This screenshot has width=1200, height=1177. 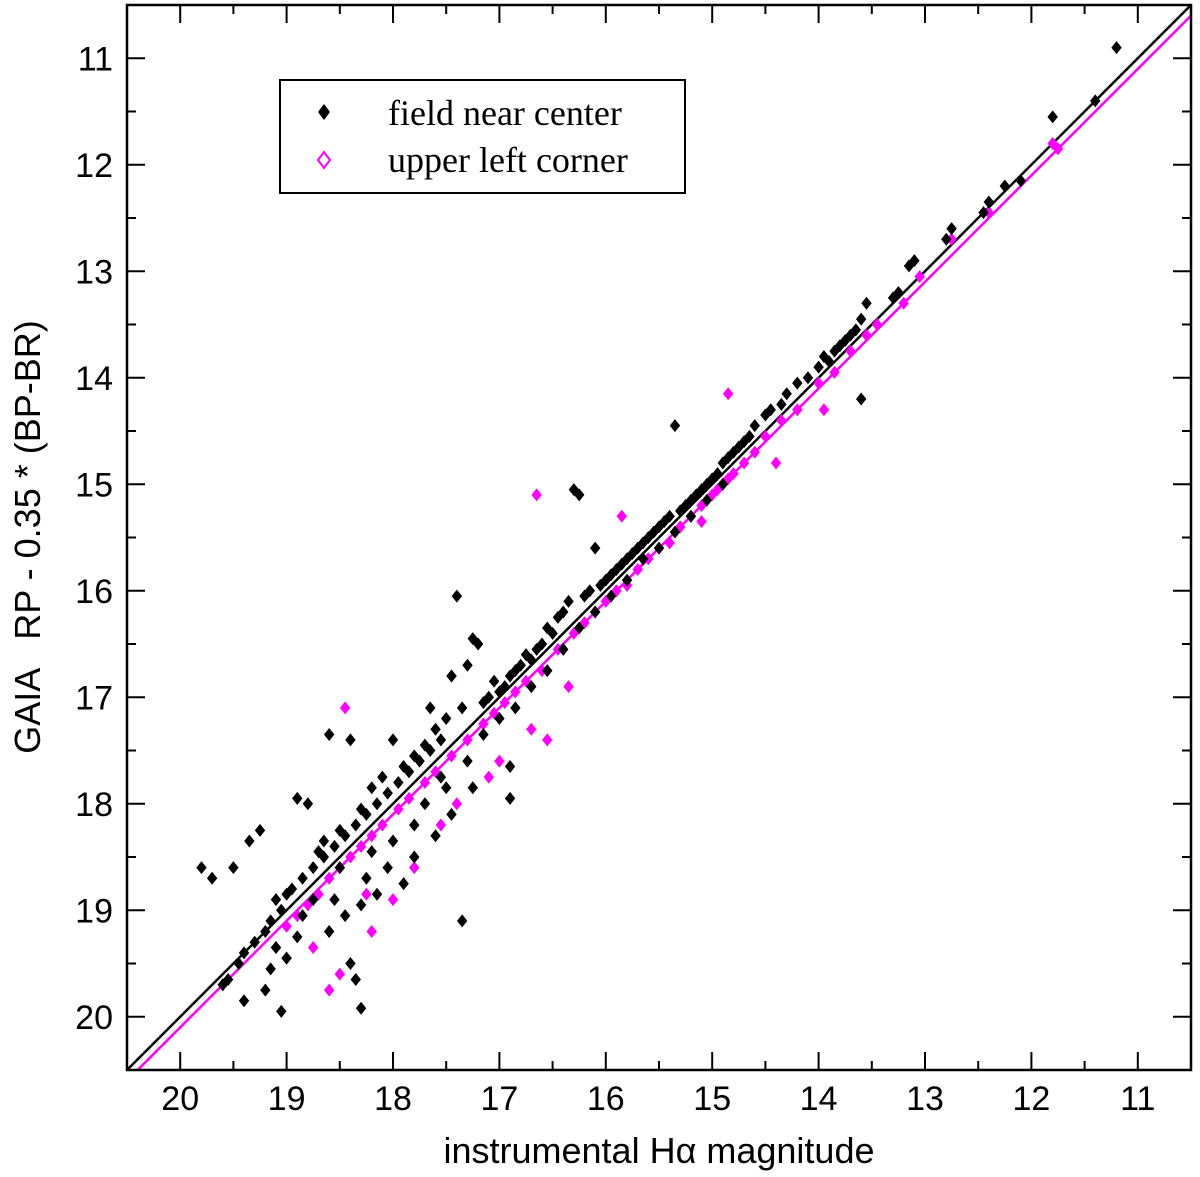 I want to click on x-tick-label: 13, so click(x=925, y=1099).